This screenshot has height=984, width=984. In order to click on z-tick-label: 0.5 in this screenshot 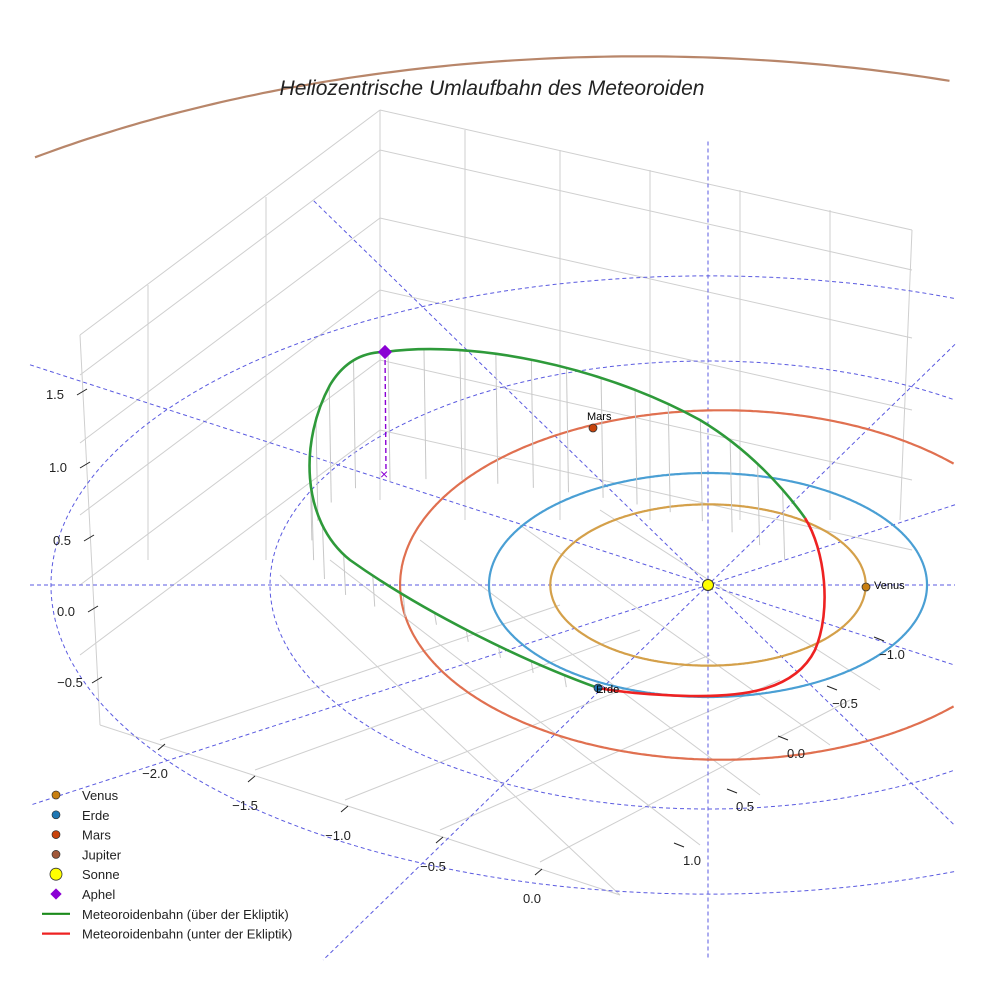, I will do `click(62, 540)`.